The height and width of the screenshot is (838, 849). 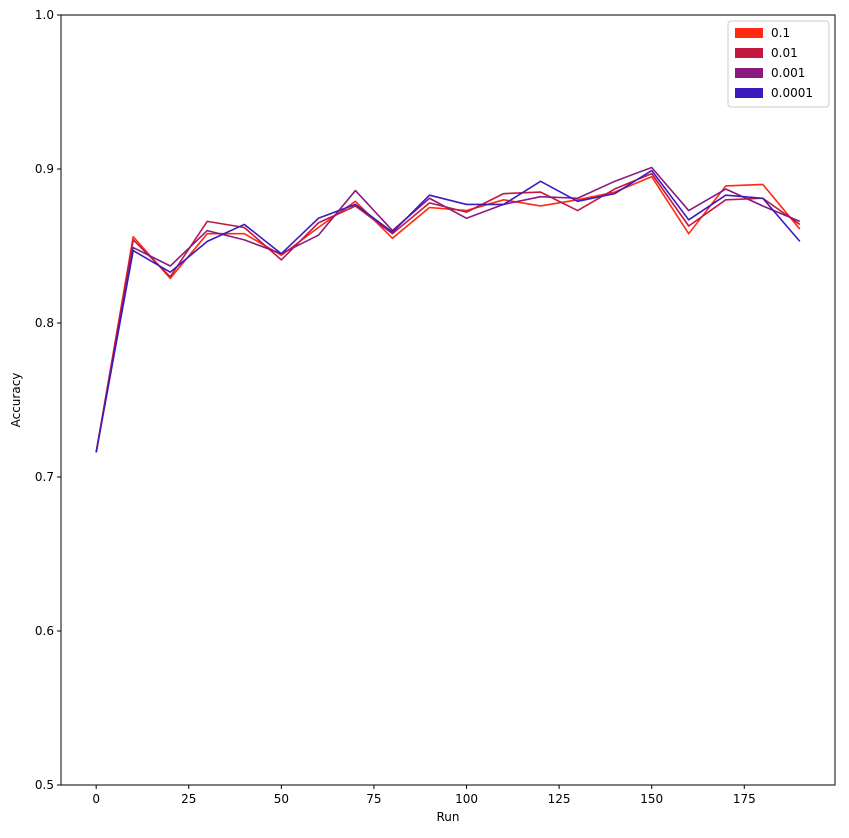 What do you see at coordinates (447, 817) in the screenshot?
I see `x-axis-label: Run` at bounding box center [447, 817].